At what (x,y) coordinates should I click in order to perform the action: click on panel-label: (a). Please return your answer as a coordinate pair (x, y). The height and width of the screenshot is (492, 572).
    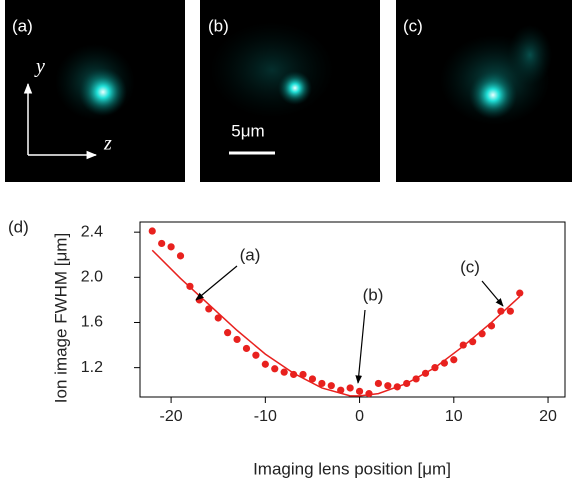
    Looking at the image, I should click on (22, 25).